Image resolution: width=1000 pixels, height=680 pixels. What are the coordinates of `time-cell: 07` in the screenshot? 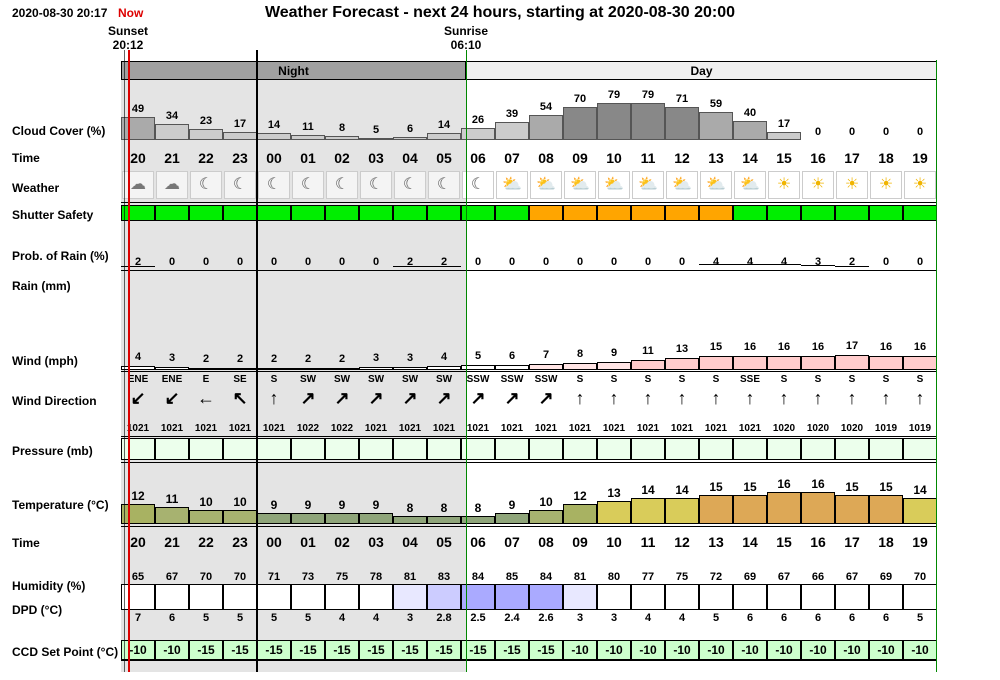 It's located at (512, 158).